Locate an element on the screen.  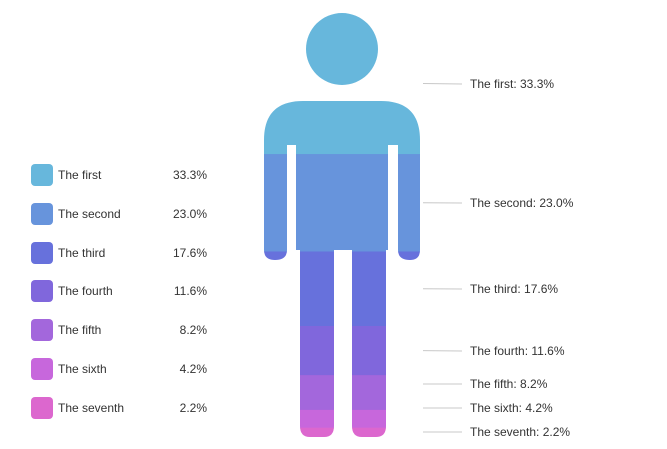
legend-item: The sixth 4.2% is located at coordinates (126, 369).